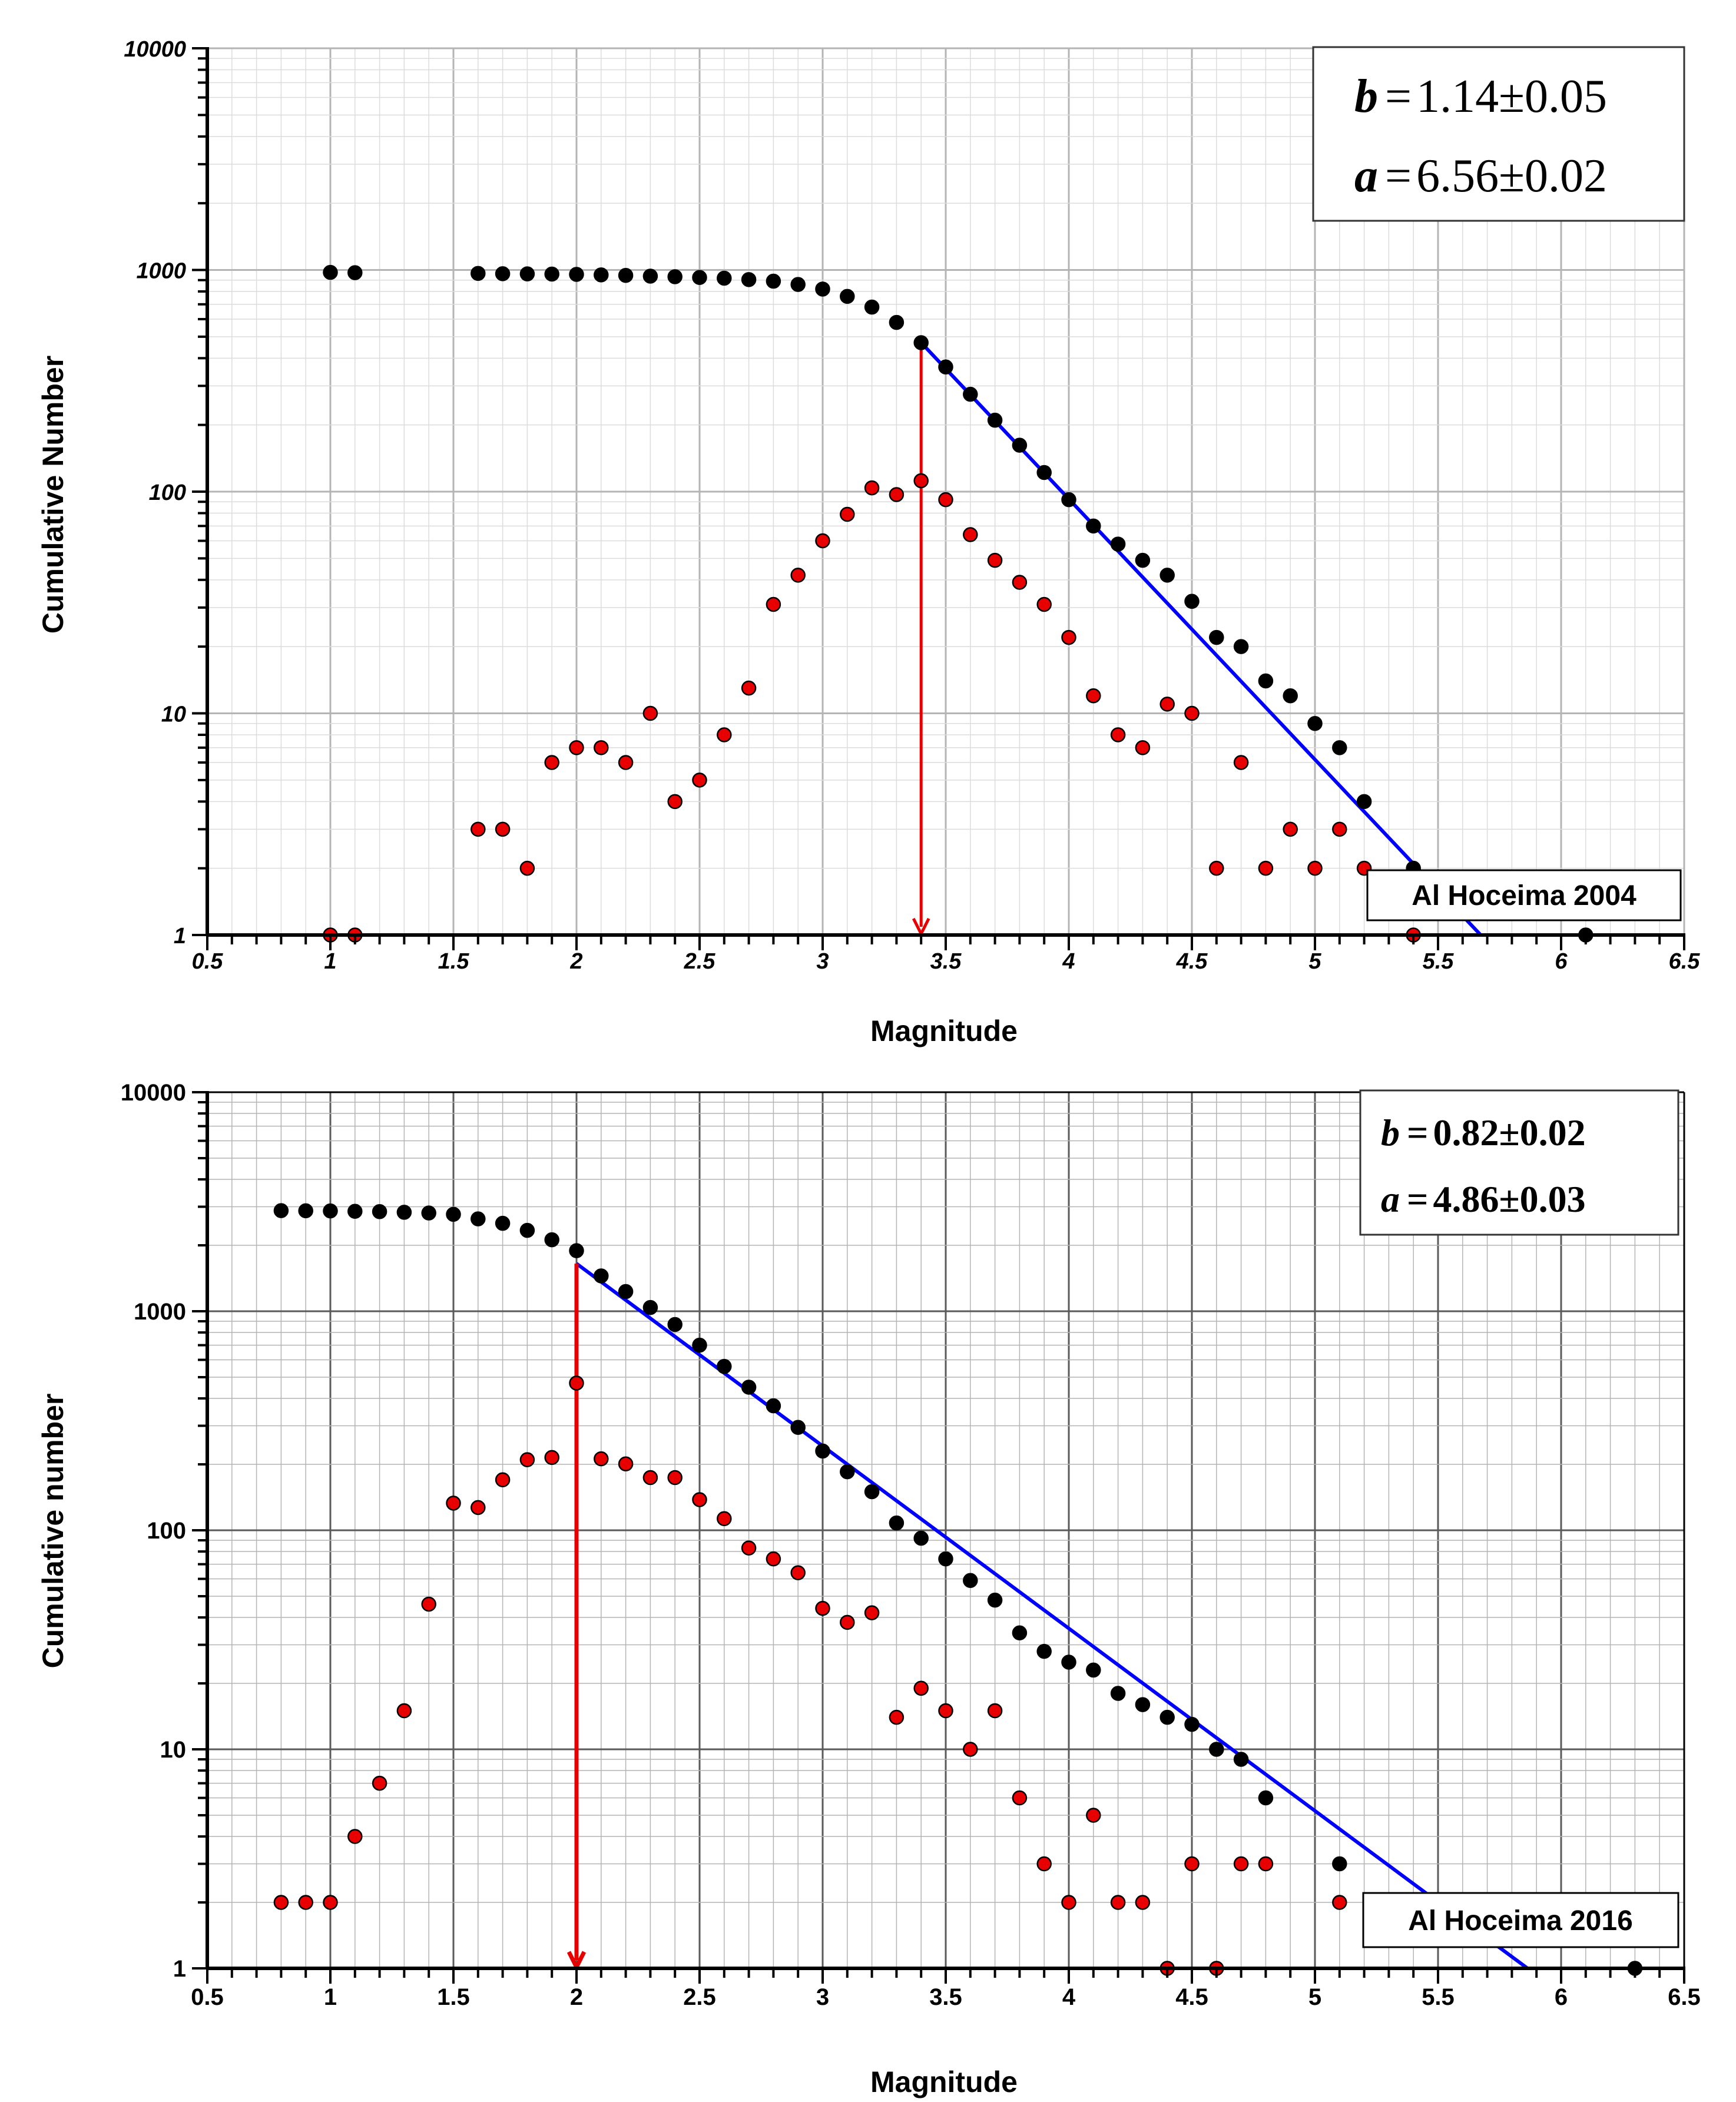  Describe the element at coordinates (53, 1531) in the screenshot. I see `y-axis-title: Cumulative number` at that location.